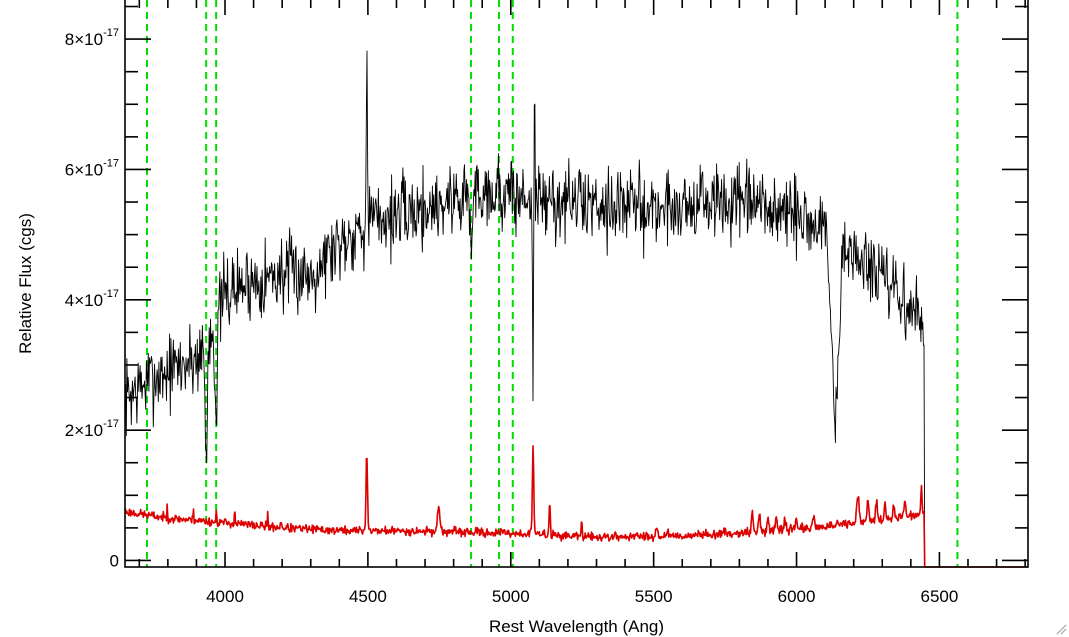 The image size is (1069, 637). I want to click on x-tick-labels: 4000 4500 5000 5500 6000 6500, so click(582, 596).